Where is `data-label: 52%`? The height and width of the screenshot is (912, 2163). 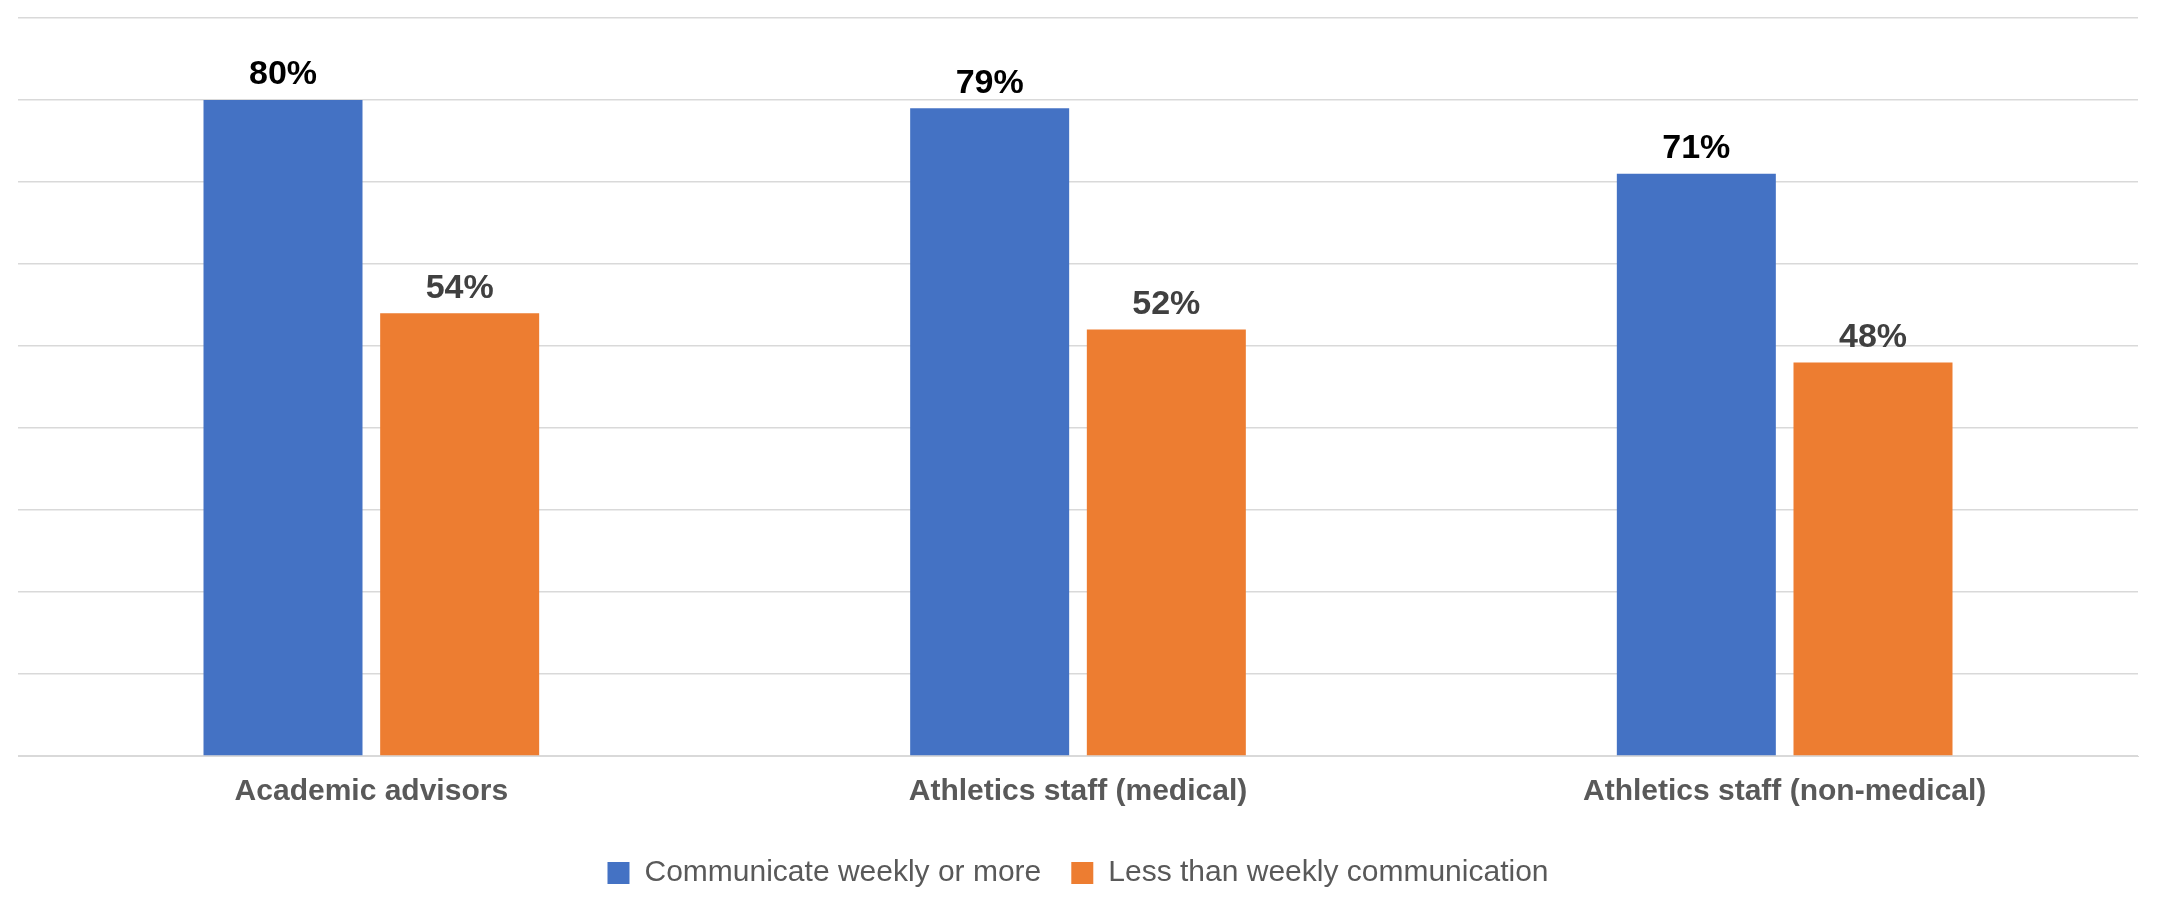
data-label: 52% is located at coordinates (1166, 301).